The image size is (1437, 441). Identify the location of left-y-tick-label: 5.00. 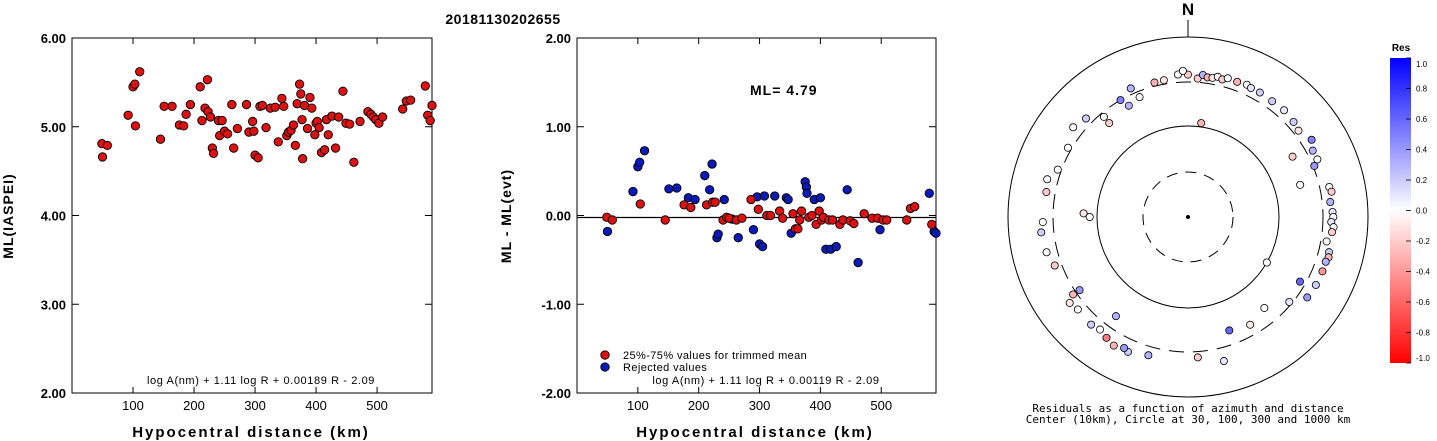
(53, 127).